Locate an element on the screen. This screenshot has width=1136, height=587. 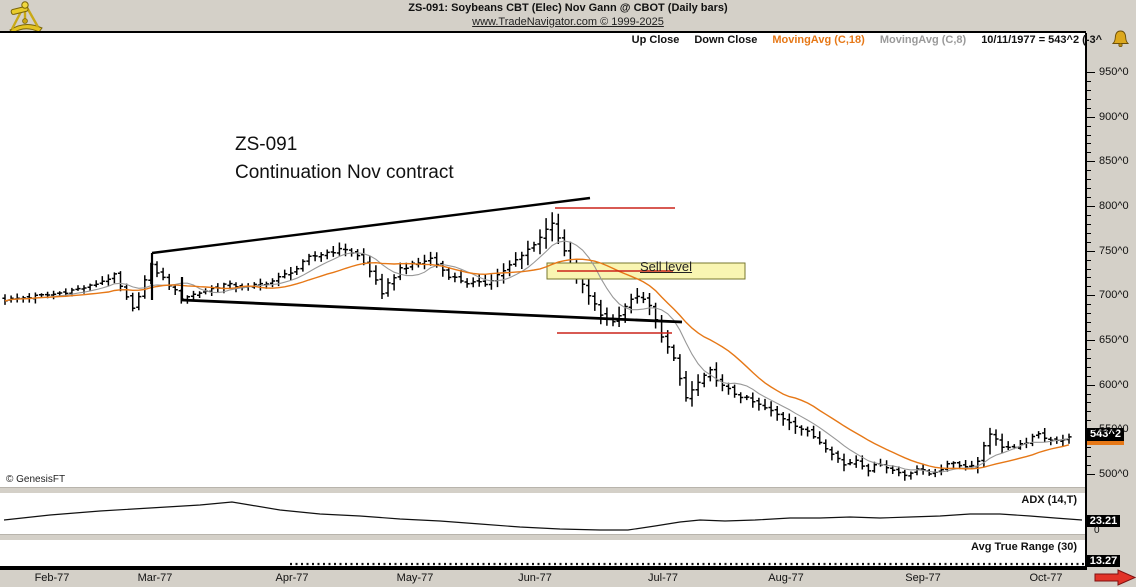
lower-wedge-line is located at coordinates (432, 311).